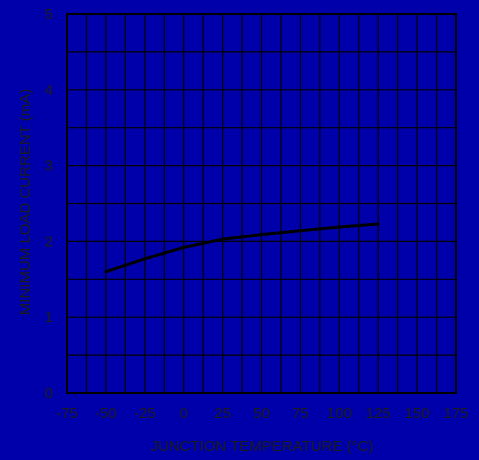 The width and height of the screenshot is (479, 460). I want to click on series-layer, so click(242, 248).